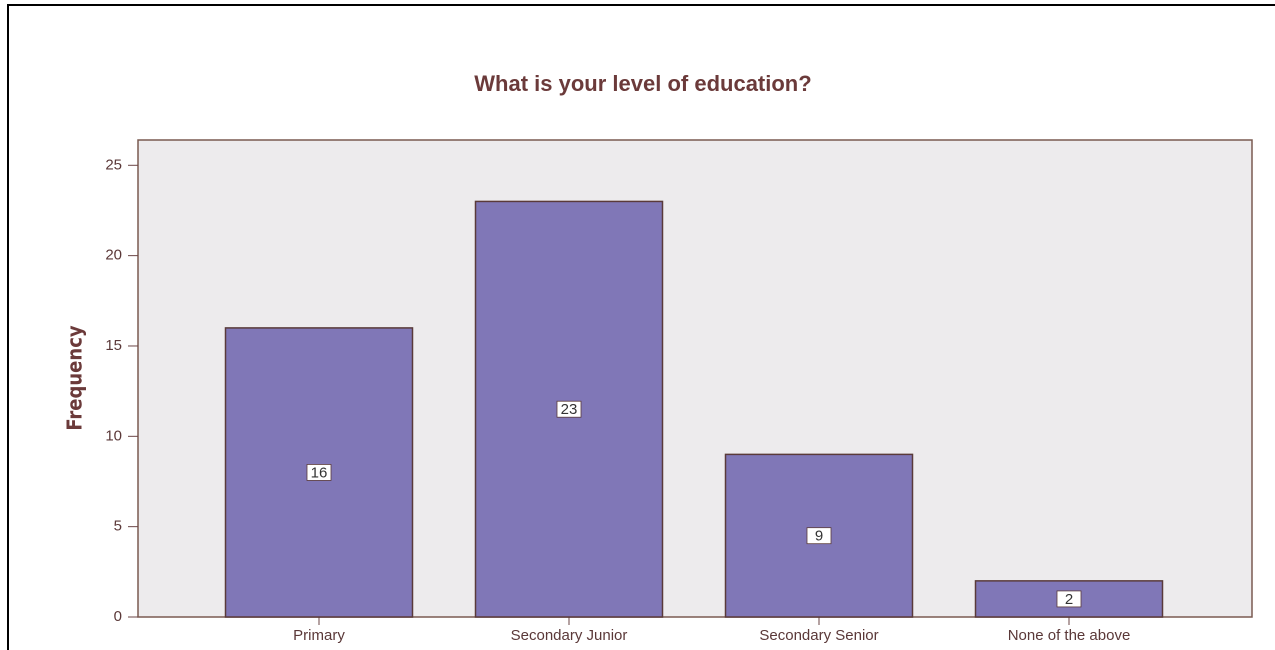 The image size is (1275, 650). What do you see at coordinates (642, 83) in the screenshot?
I see `chart-title: What is your level of education?` at bounding box center [642, 83].